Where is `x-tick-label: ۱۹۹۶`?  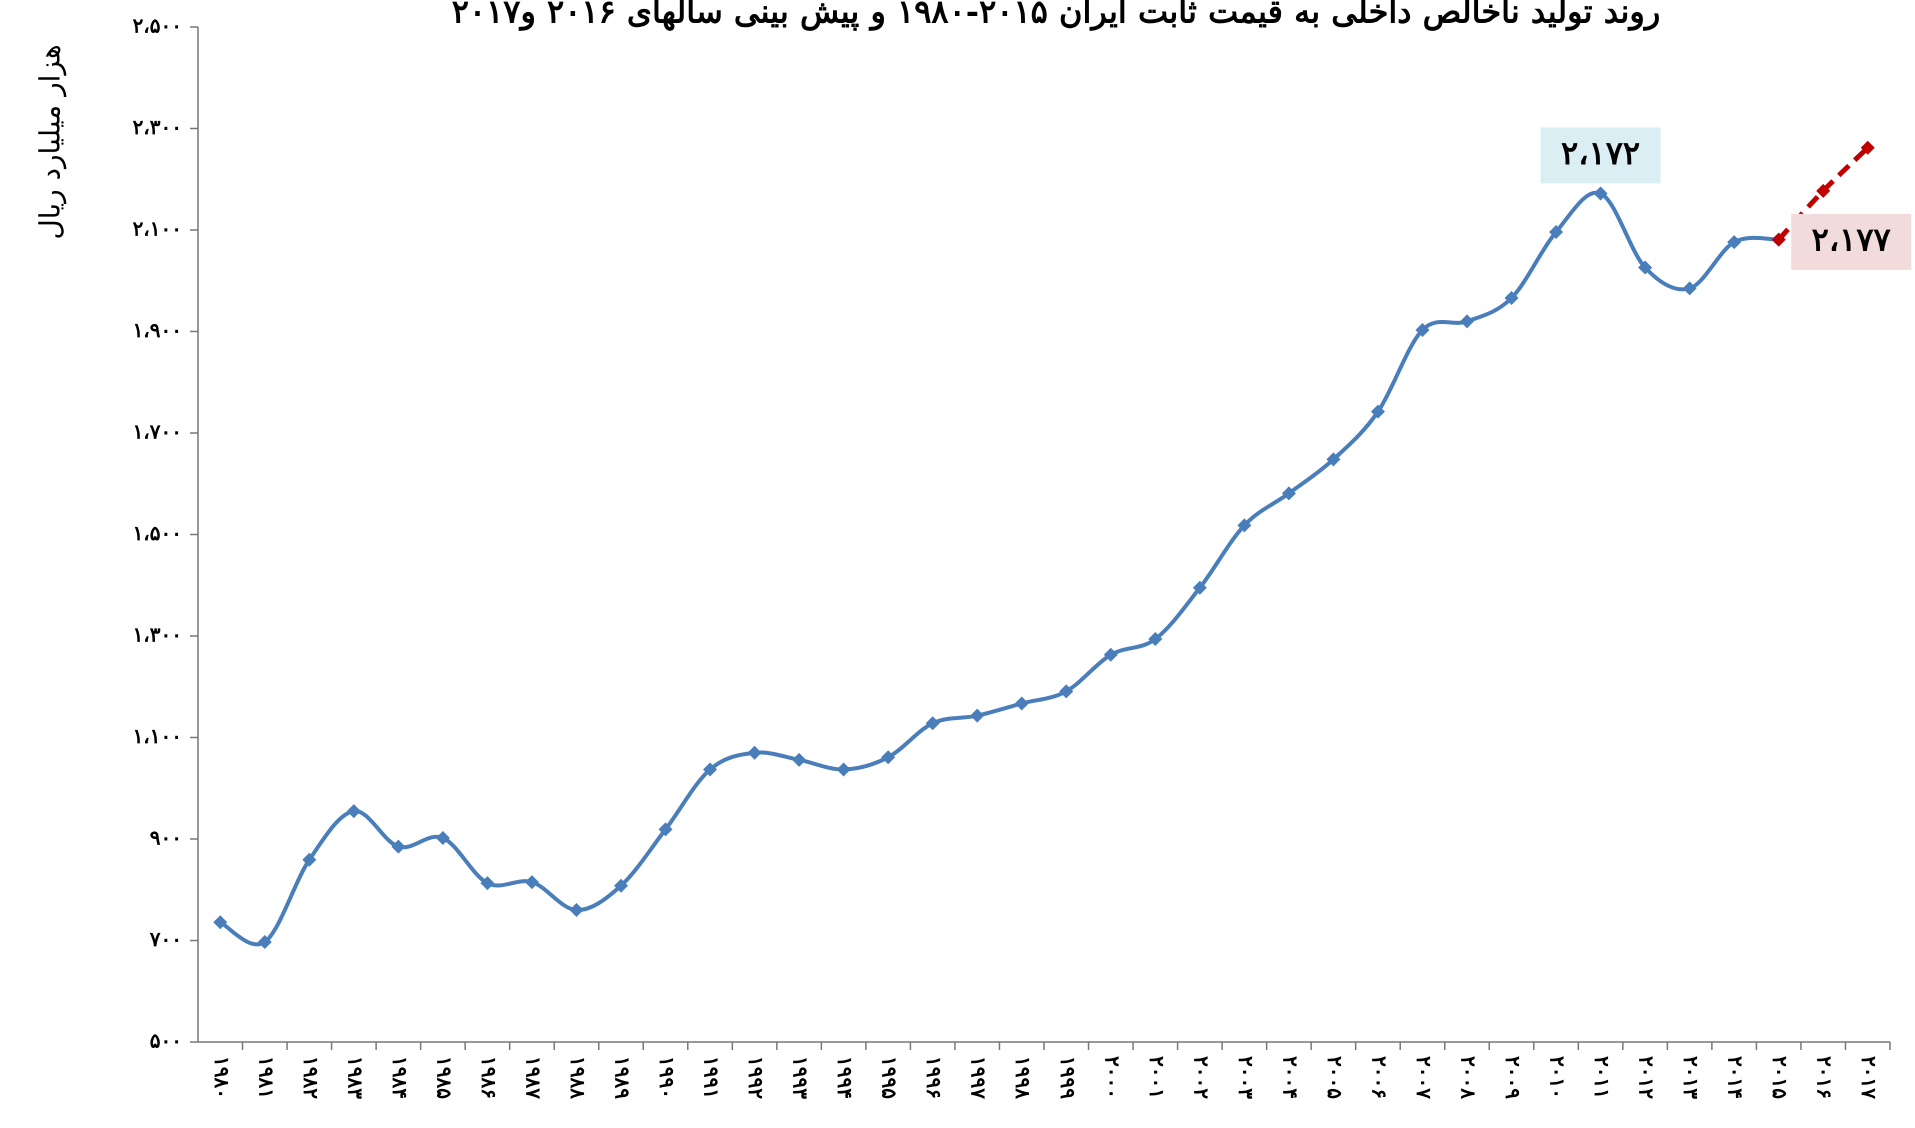 x-tick-label: ۱۹۹۶ is located at coordinates (934, 1077).